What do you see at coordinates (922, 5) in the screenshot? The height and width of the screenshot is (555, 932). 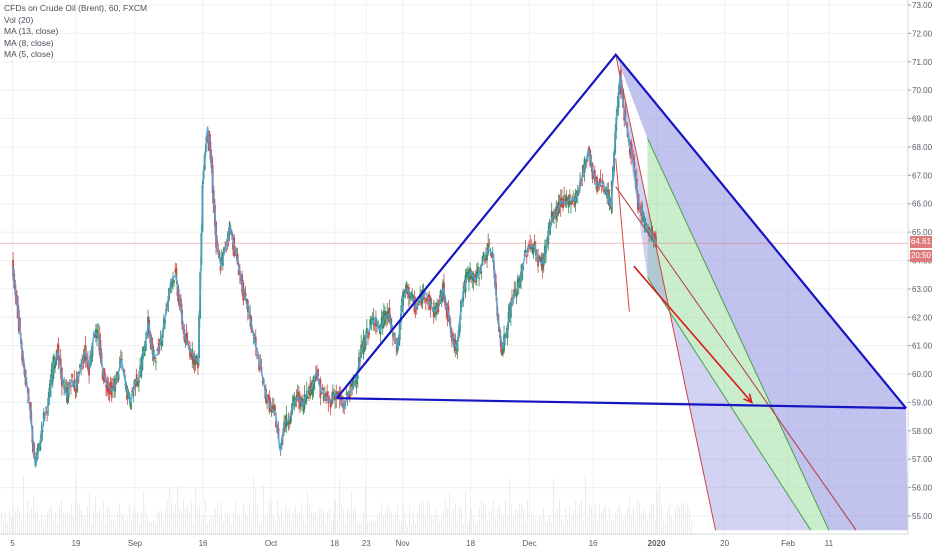 I see `y-tick-label: 73.00` at bounding box center [922, 5].